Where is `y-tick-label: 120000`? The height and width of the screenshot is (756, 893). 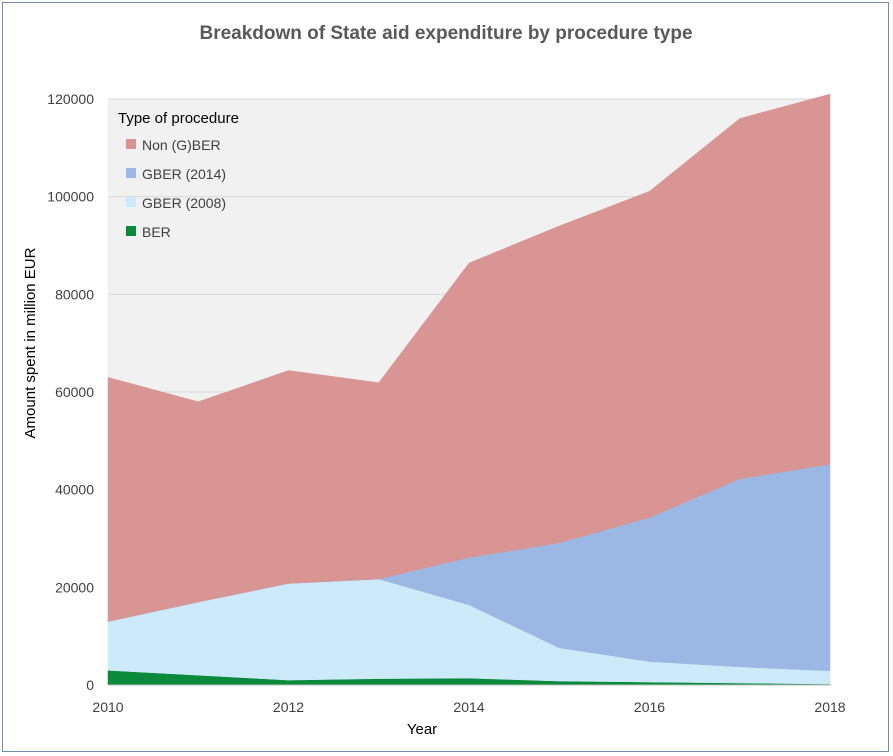
y-tick-label: 120000 is located at coordinates (70, 99).